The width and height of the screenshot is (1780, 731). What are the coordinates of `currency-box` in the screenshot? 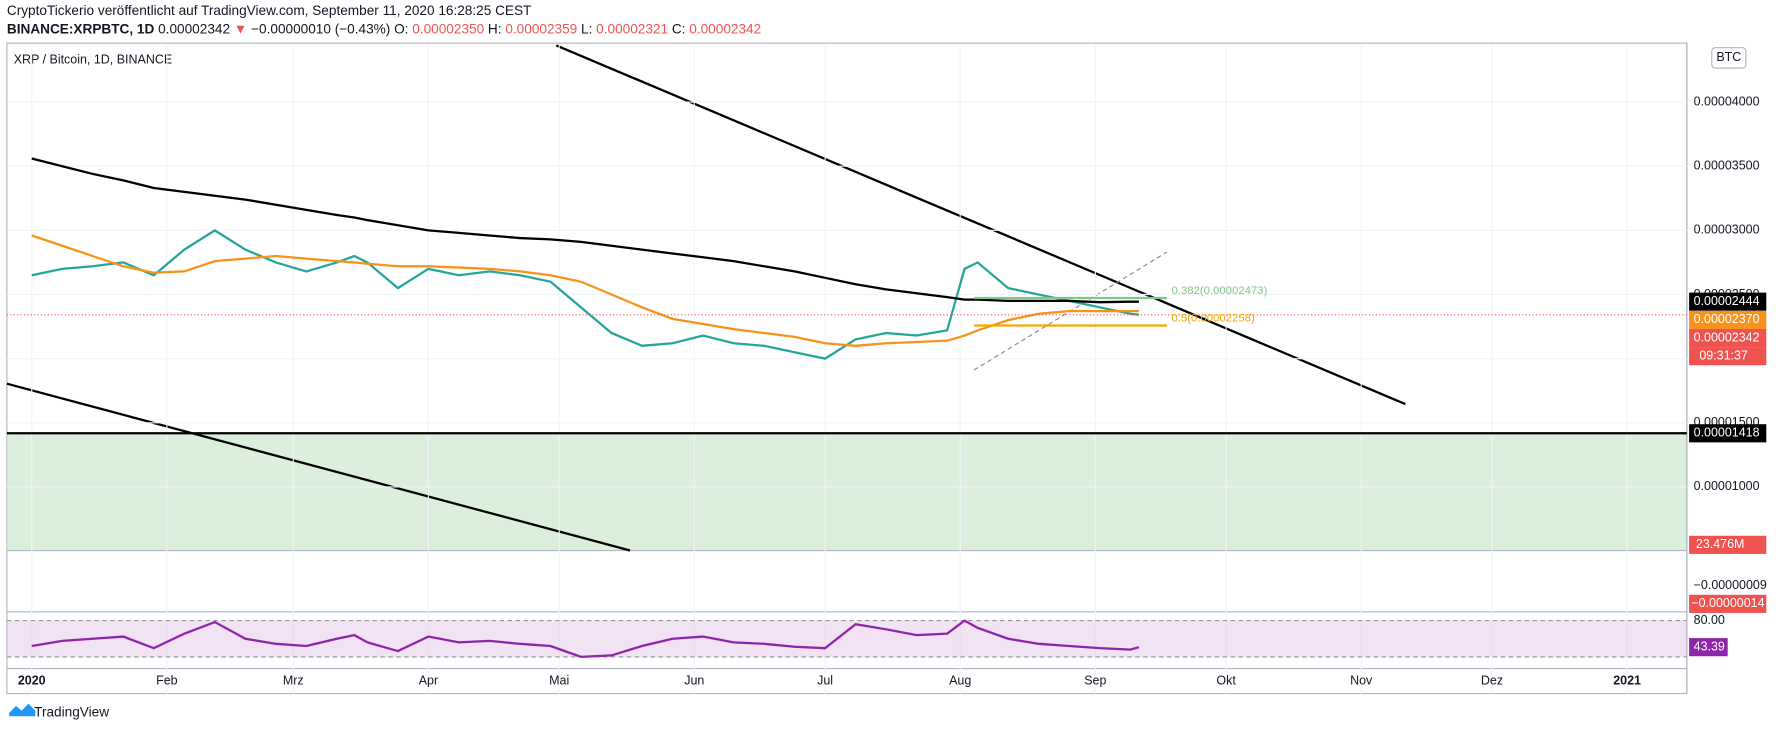 It's located at (1729, 58).